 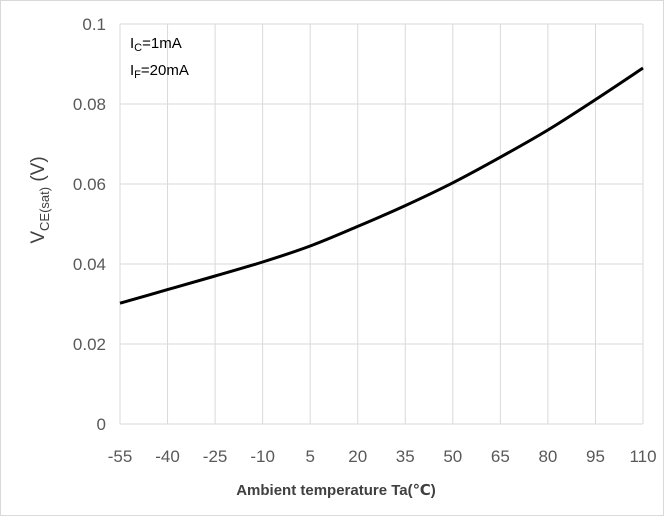 I want to click on y-tick-label: 0.02, so click(x=89, y=344).